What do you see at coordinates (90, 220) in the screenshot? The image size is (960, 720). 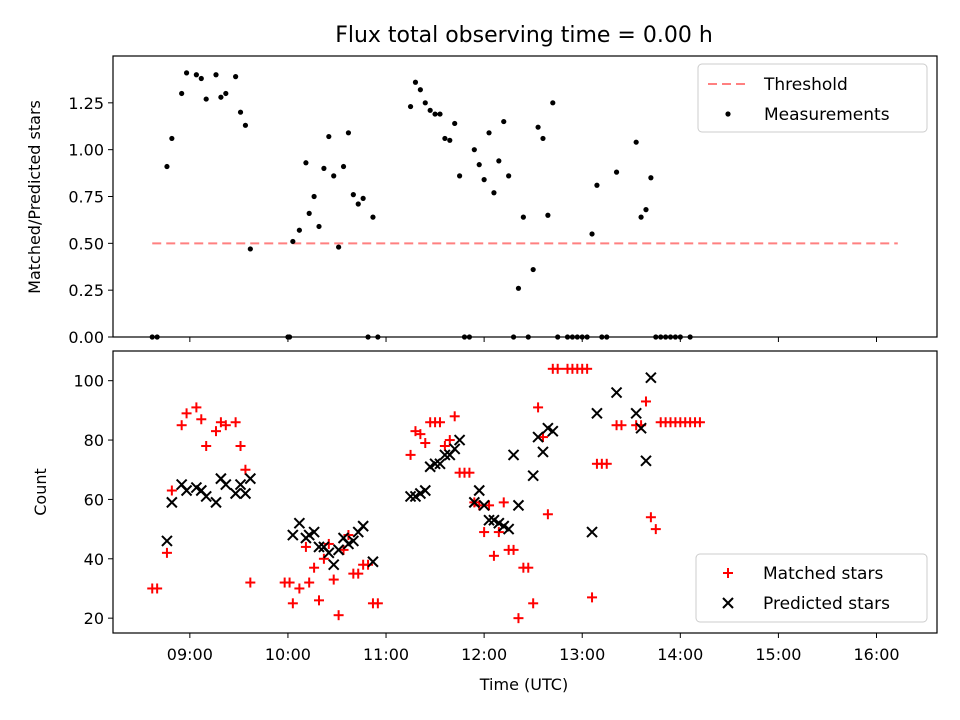 I see `top-y-ticks: 0.00 0.25 0.50 0.75 1.00 1.25` at bounding box center [90, 220].